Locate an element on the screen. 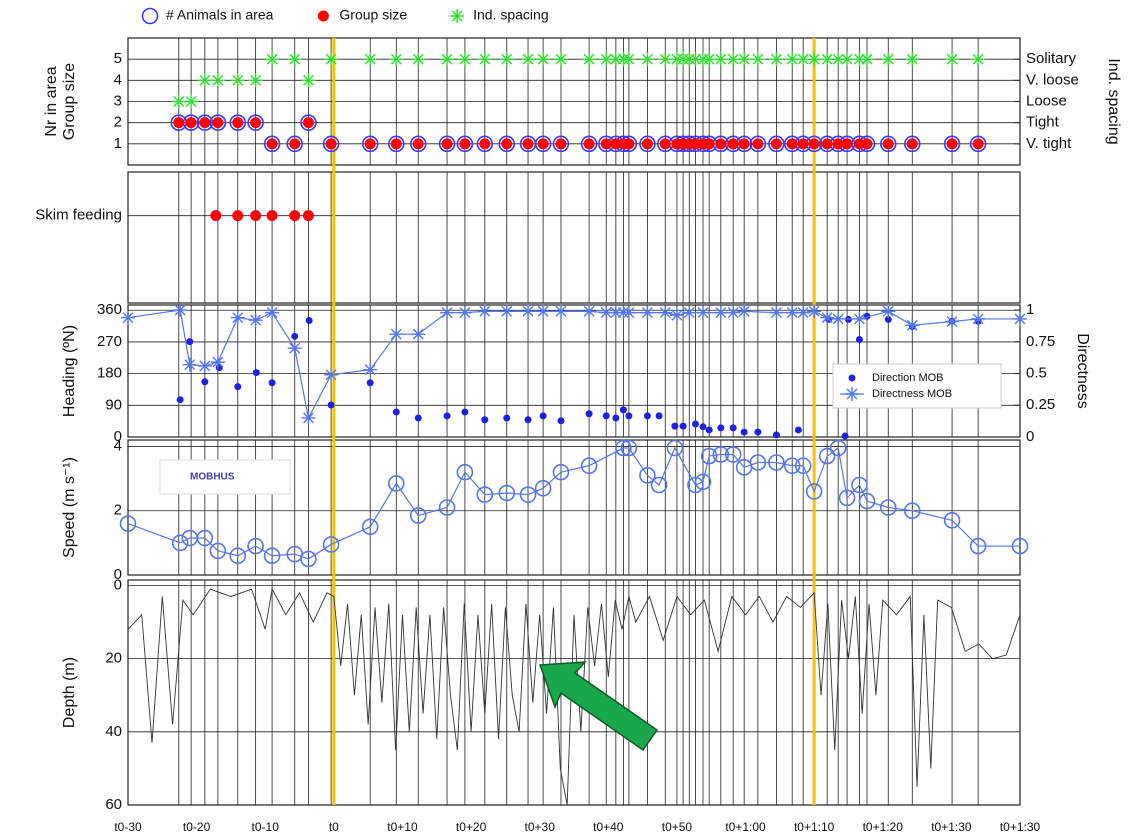  y2-tick-label: Loose is located at coordinates (1046, 100).